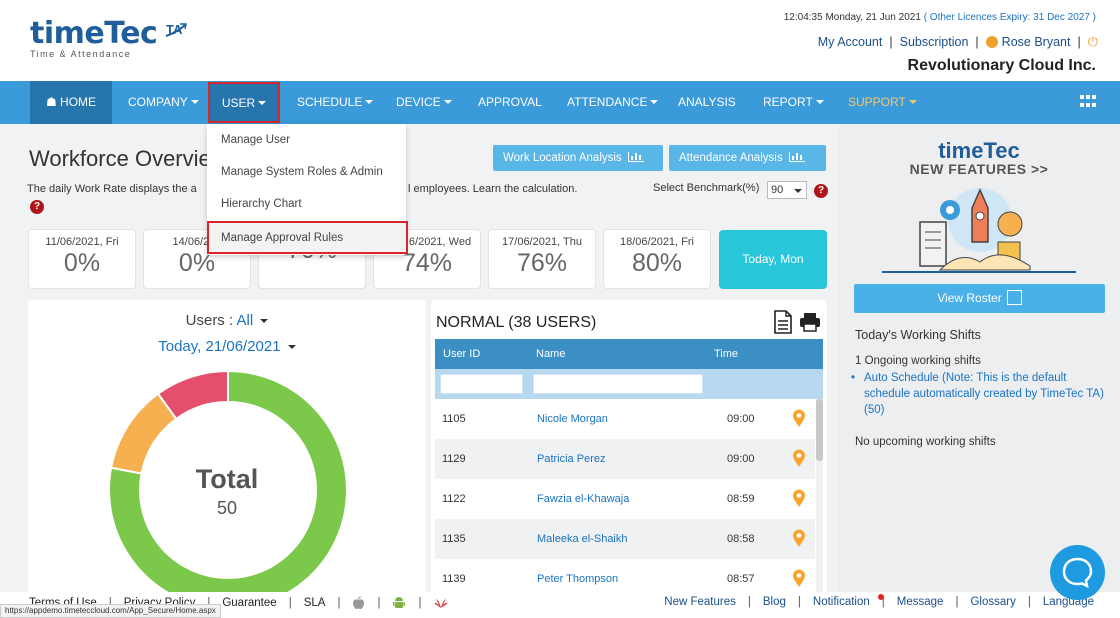 Image resolution: width=1120 pixels, height=618 pixels. What do you see at coordinates (510, 102) in the screenshot?
I see `nav-approval: APPROVAL` at bounding box center [510, 102].